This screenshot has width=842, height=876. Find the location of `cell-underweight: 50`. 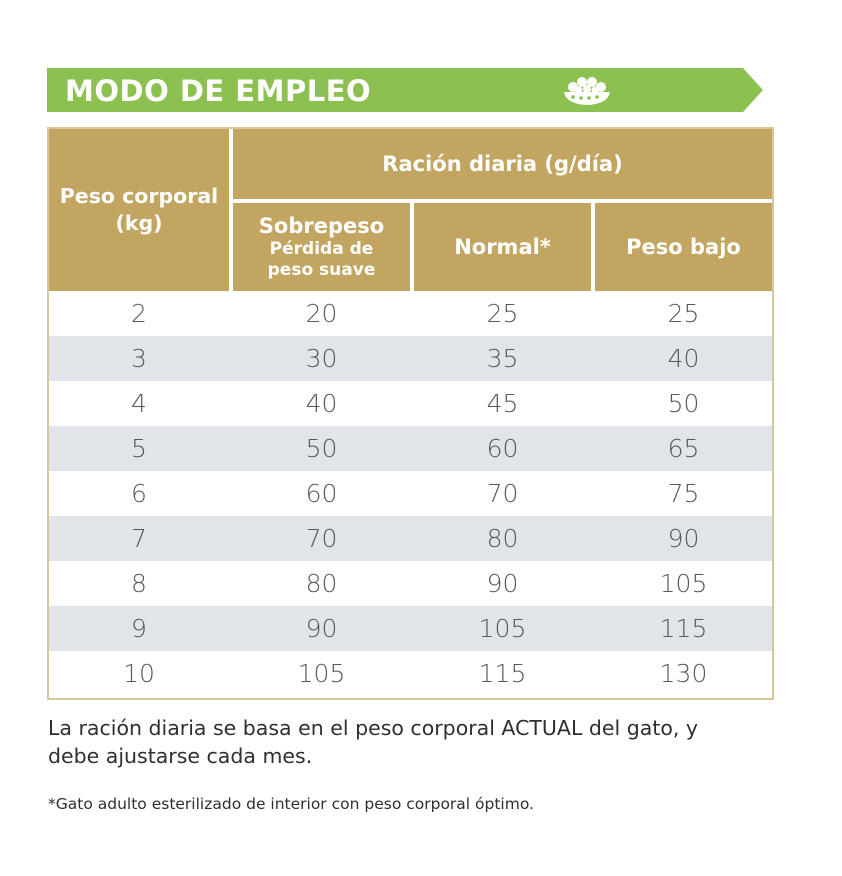

cell-underweight: 50 is located at coordinates (683, 403).